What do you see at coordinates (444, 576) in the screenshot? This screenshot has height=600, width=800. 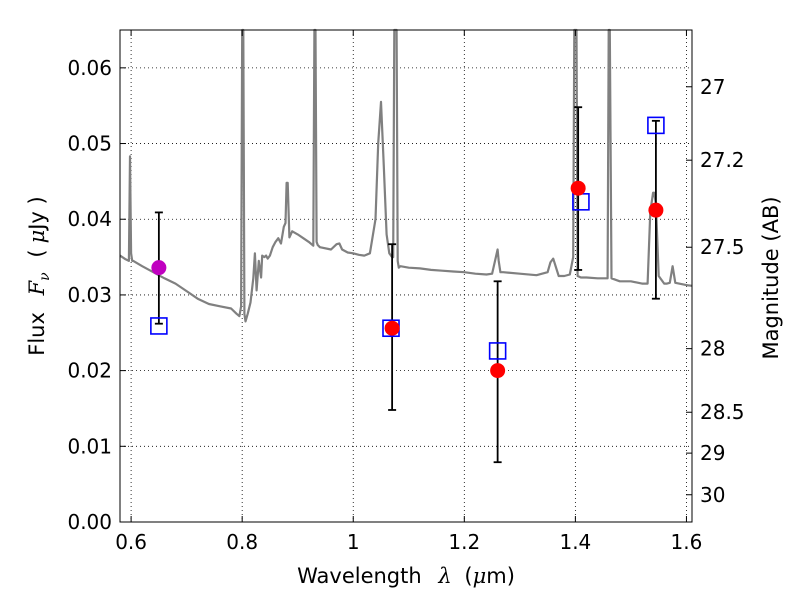 I see `x-axis-symbol: λ` at bounding box center [444, 576].